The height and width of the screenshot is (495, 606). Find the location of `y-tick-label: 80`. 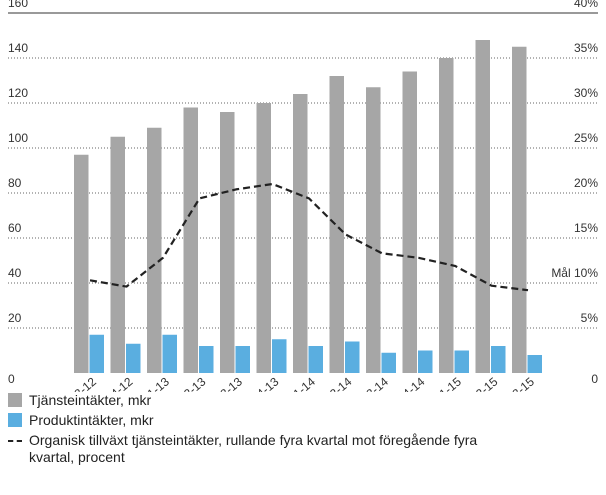

y-tick-label: 80 is located at coordinates (15, 183).